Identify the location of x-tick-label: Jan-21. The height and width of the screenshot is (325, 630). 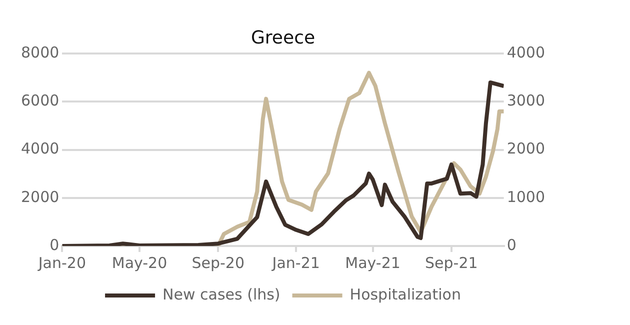
(295, 263).